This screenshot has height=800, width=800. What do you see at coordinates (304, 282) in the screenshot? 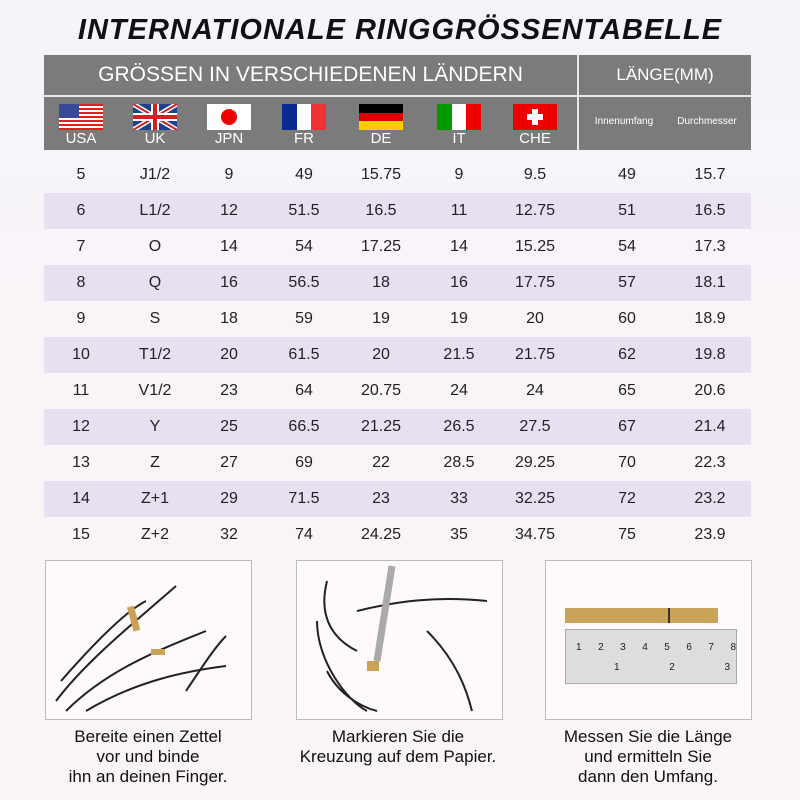
I see `table-cell: 56.5` at bounding box center [304, 282].